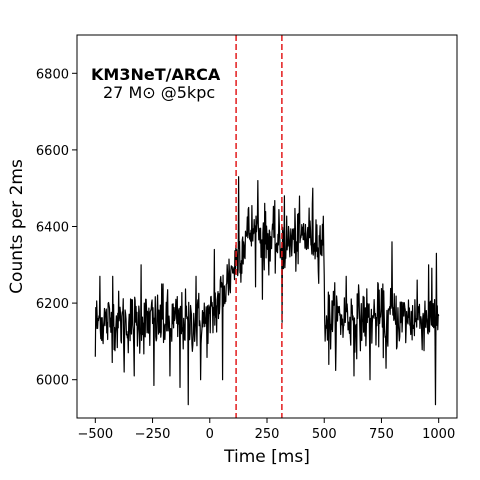 The height and width of the screenshot is (480, 480). What do you see at coordinates (52, 304) in the screenshot?
I see `y-tick-label: 6200` at bounding box center [52, 304].